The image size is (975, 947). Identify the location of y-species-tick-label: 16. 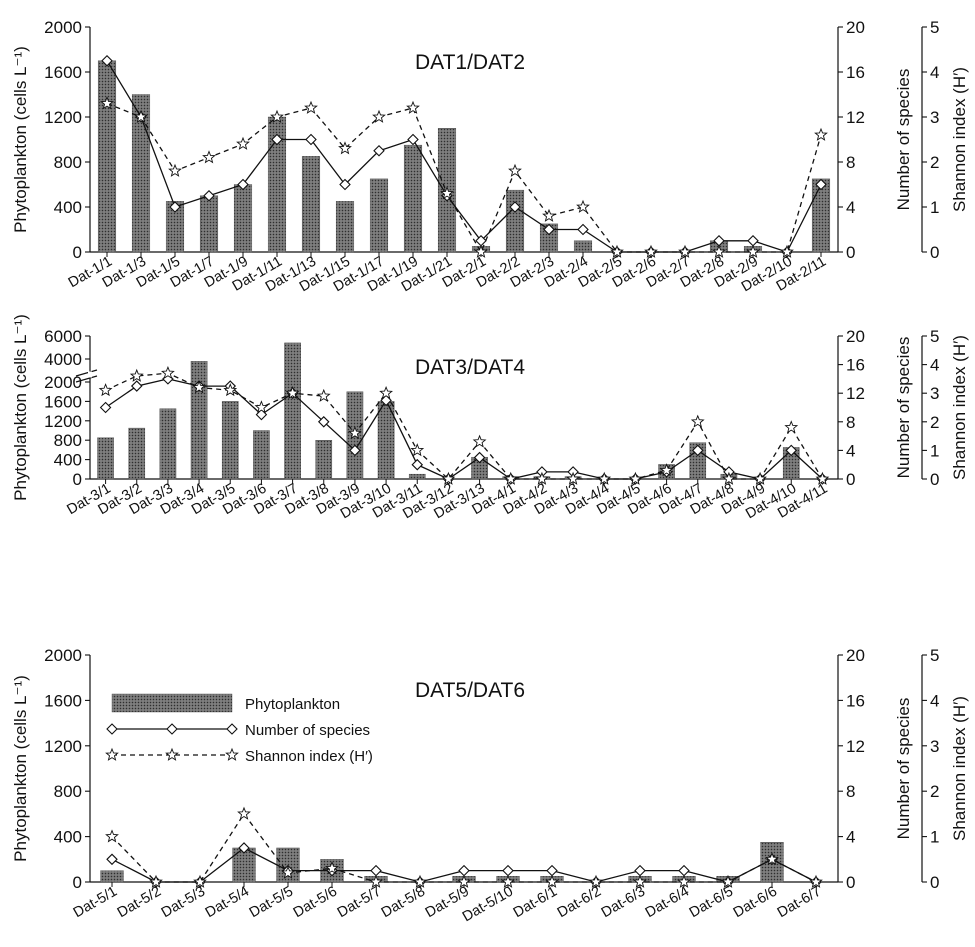
(855, 365).